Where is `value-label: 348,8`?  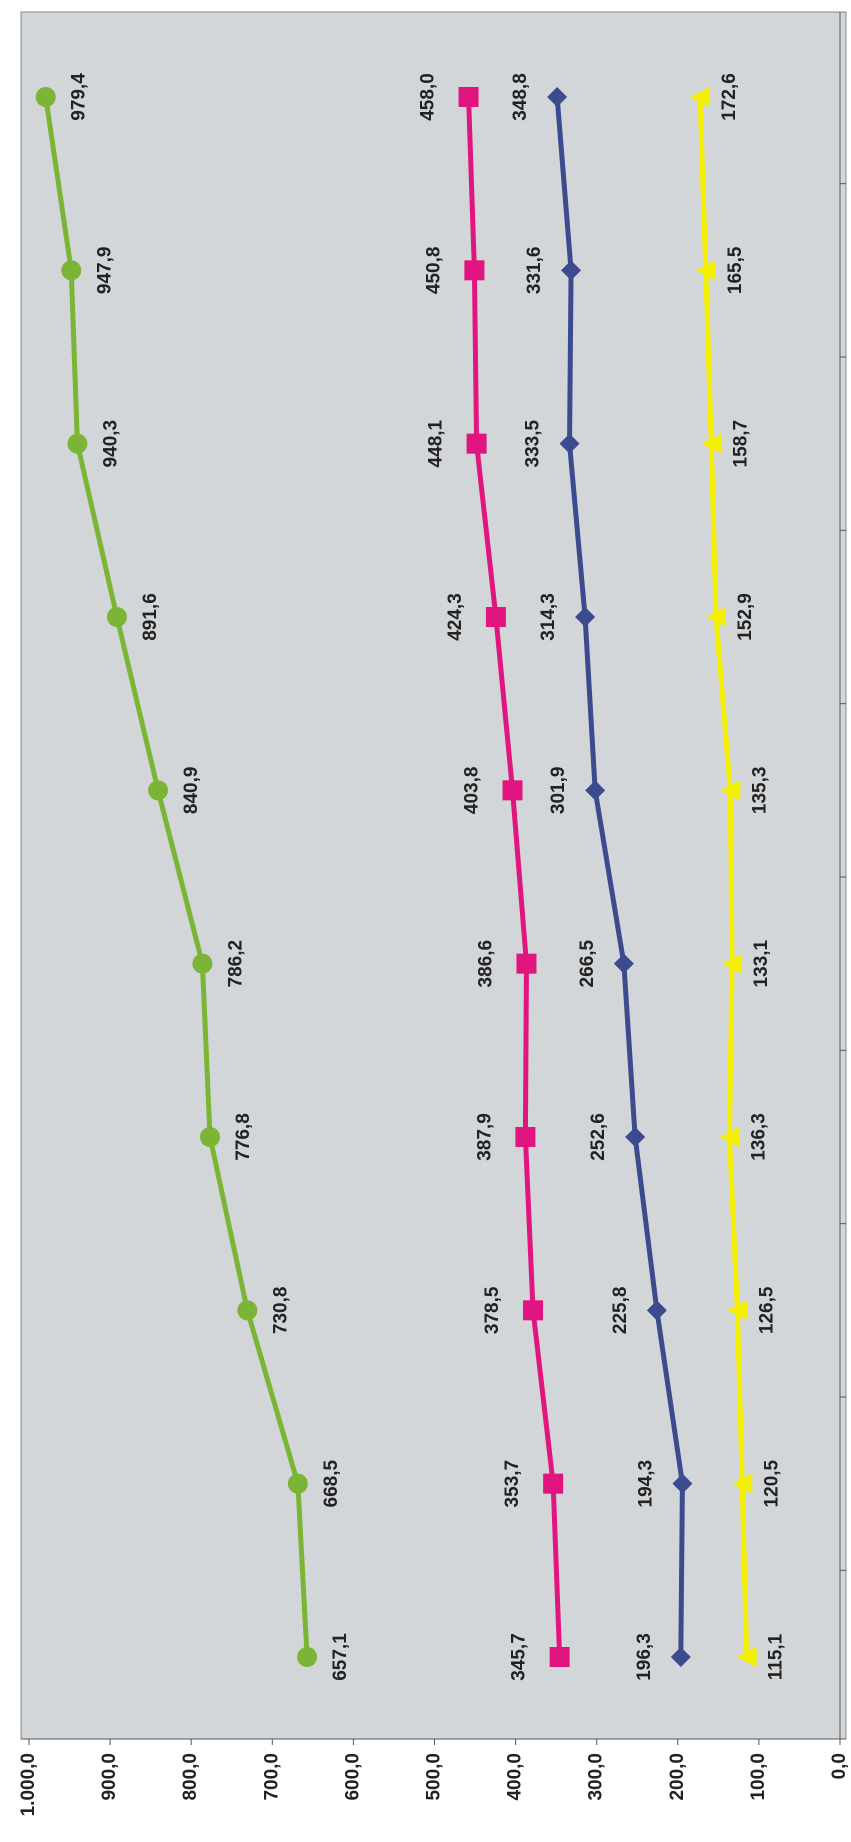
value-label: 348,8 is located at coordinates (520, 97).